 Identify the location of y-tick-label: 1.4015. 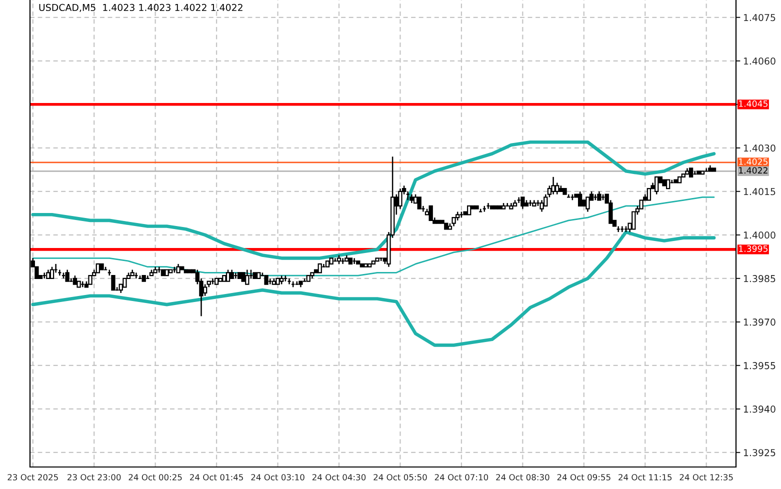
(760, 192).